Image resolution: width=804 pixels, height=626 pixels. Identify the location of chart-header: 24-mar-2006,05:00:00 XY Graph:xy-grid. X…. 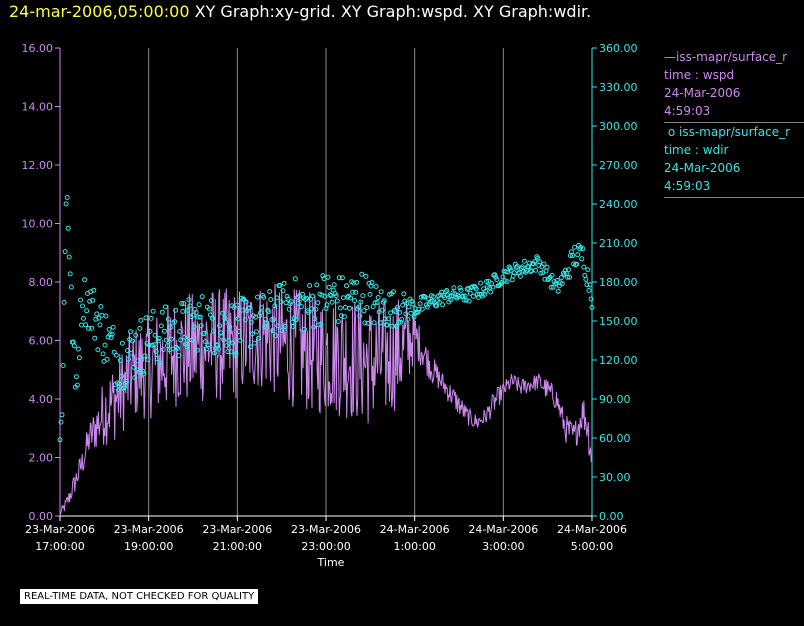
(300, 11).